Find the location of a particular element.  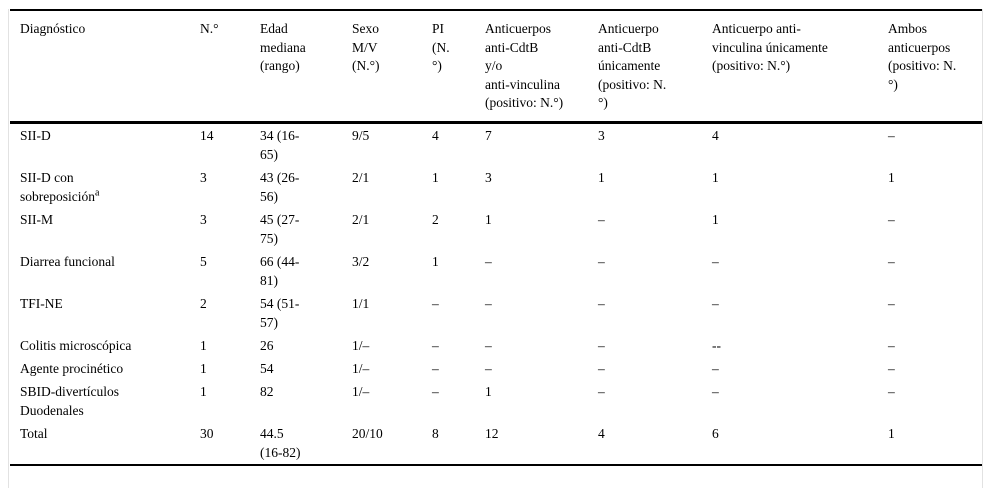

cell-diagnostico: TFI-NE is located at coordinates (41, 303).